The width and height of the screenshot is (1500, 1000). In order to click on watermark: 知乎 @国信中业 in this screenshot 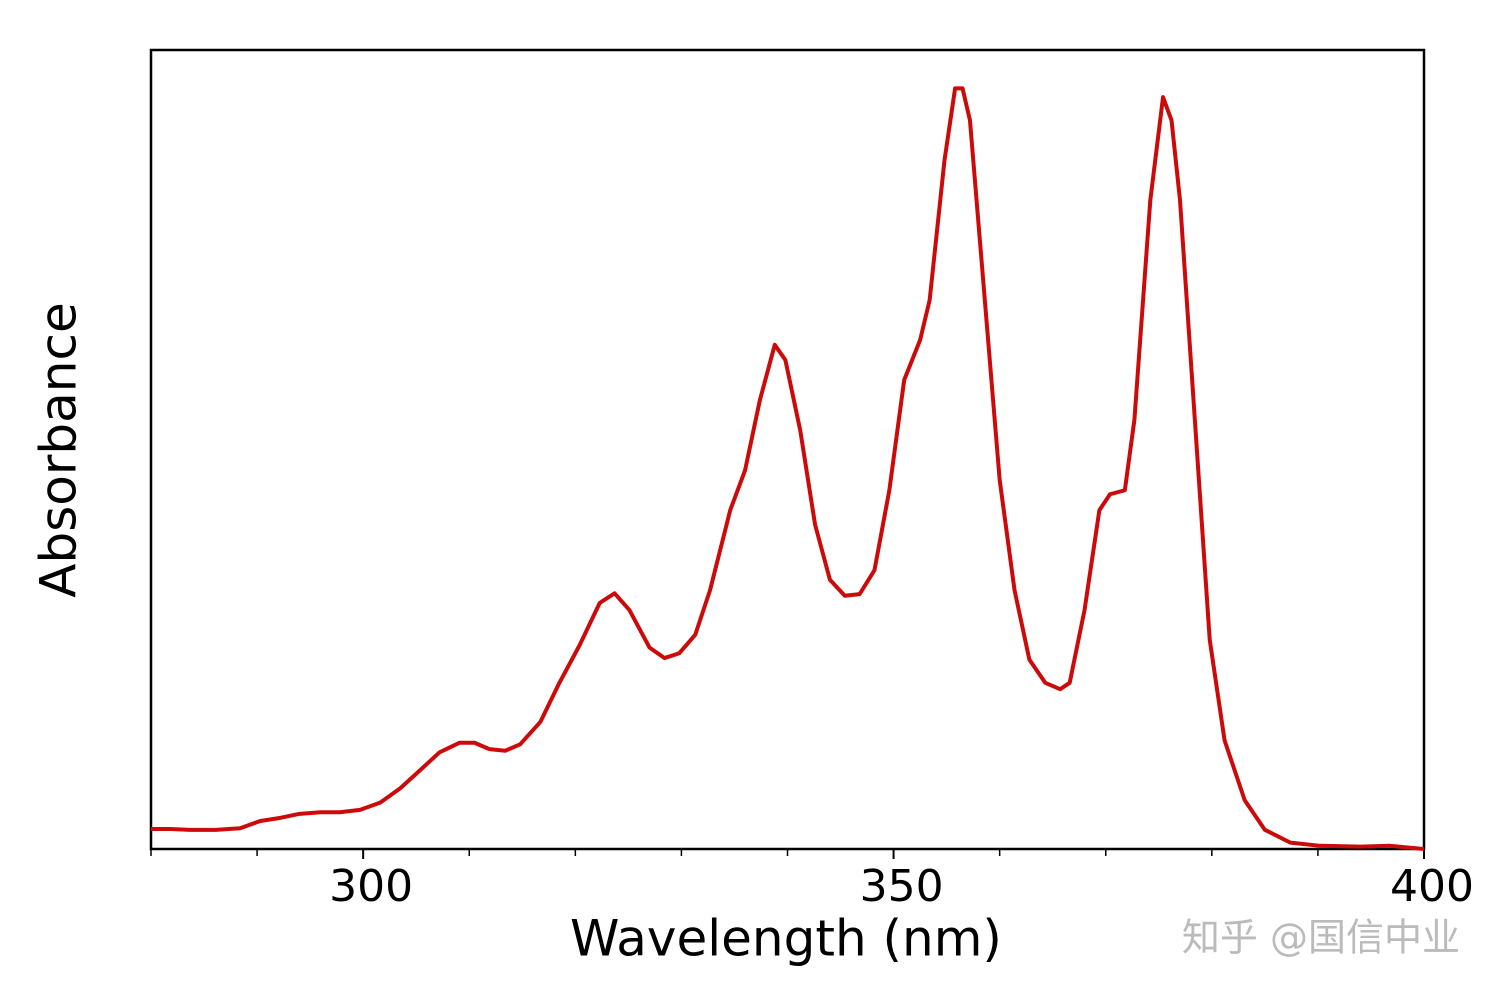, I will do `click(1321, 938)`.